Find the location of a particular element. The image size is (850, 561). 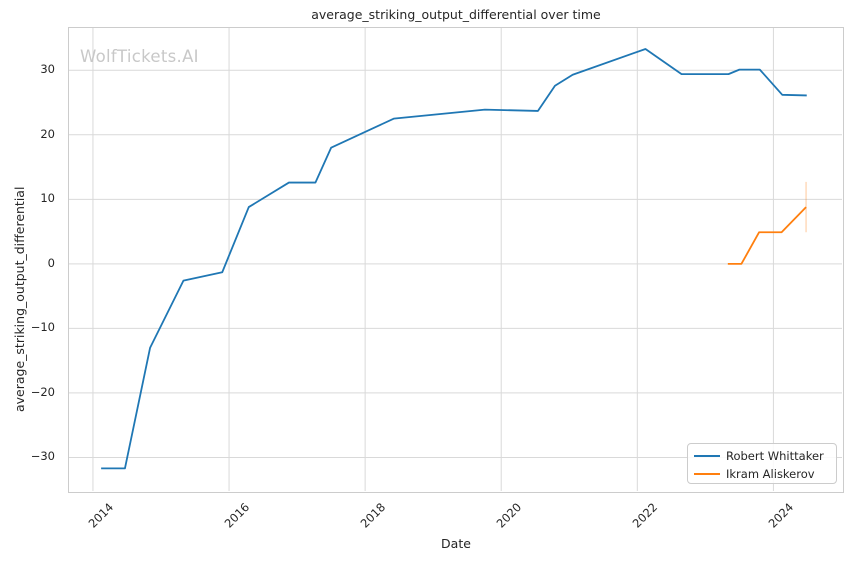

x-tick-label: 2016 is located at coordinates (236, 515).